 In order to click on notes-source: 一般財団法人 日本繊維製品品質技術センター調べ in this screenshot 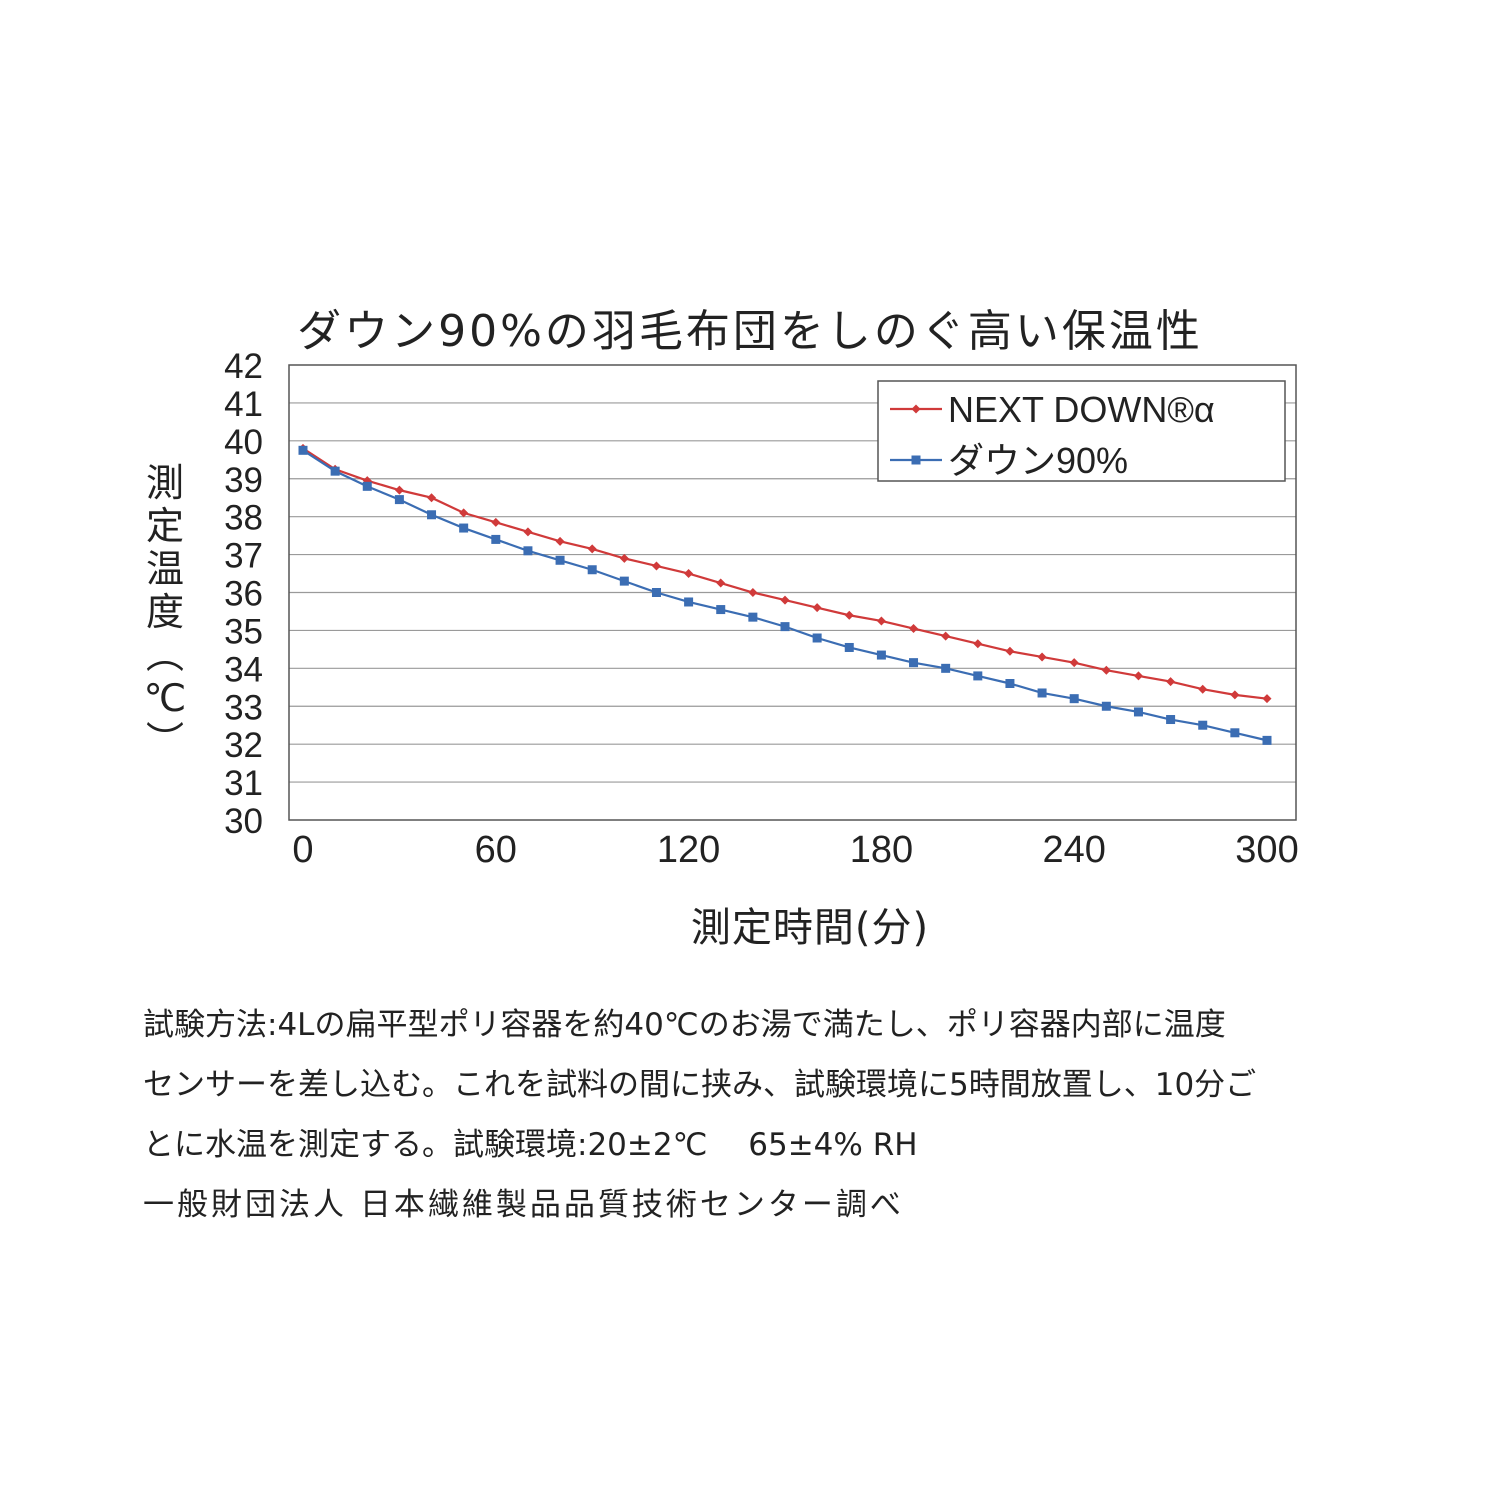, I will do `click(523, 1205)`.